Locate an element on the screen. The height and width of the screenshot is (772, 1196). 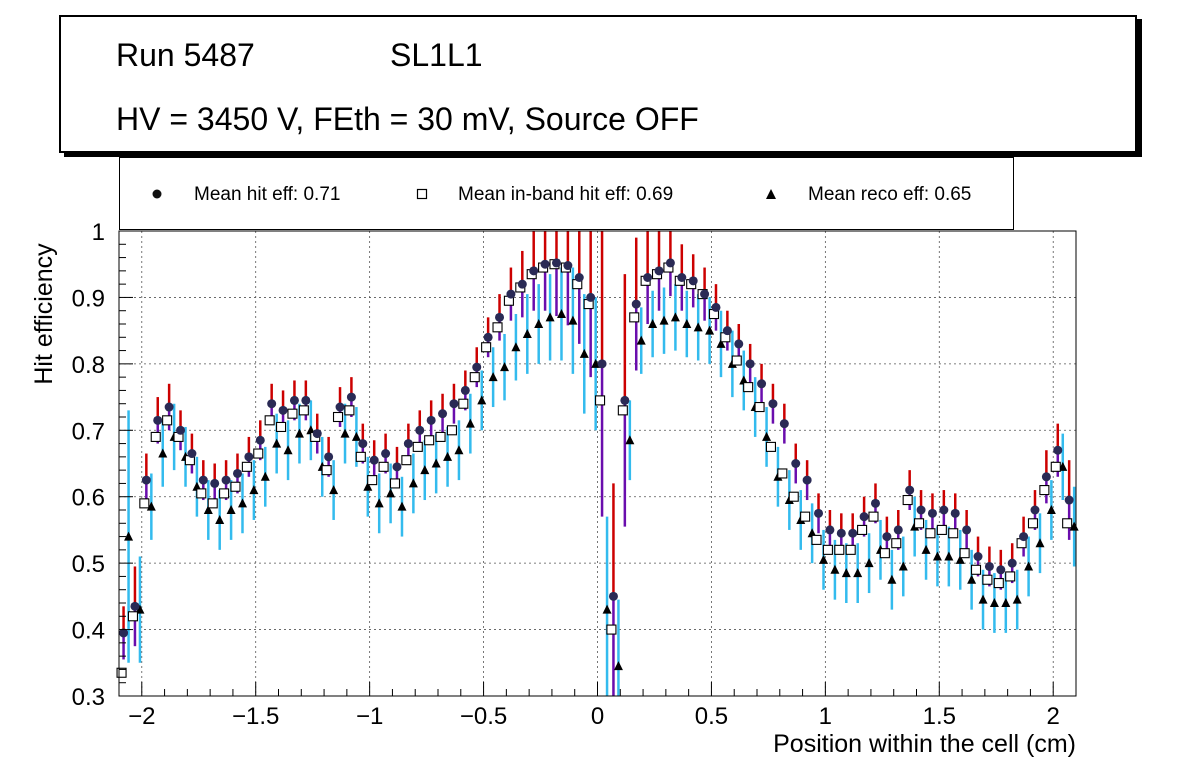
x-tick-label: −1 is located at coordinates (369, 716).